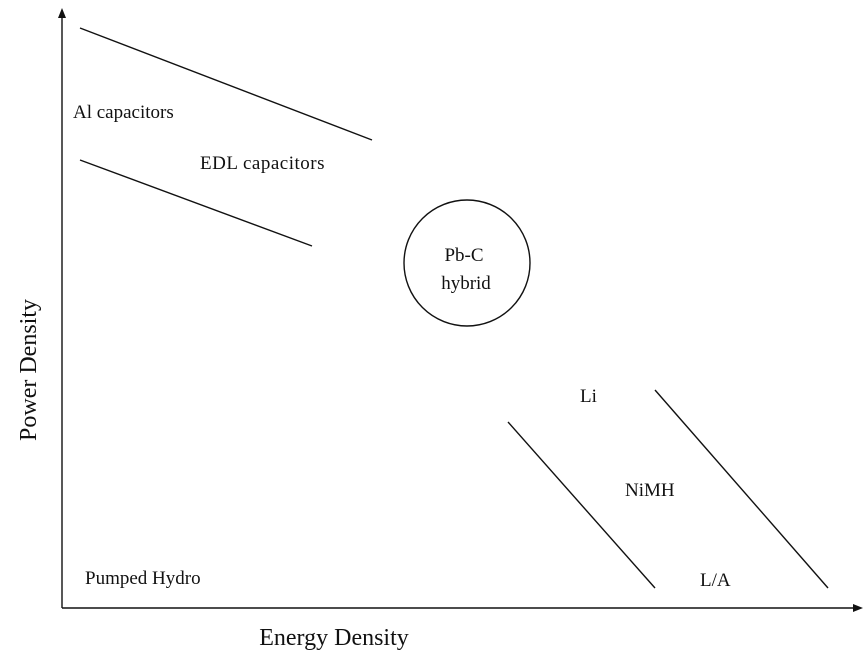 The width and height of the screenshot is (864, 656). I want to click on label: Li, so click(588, 396).